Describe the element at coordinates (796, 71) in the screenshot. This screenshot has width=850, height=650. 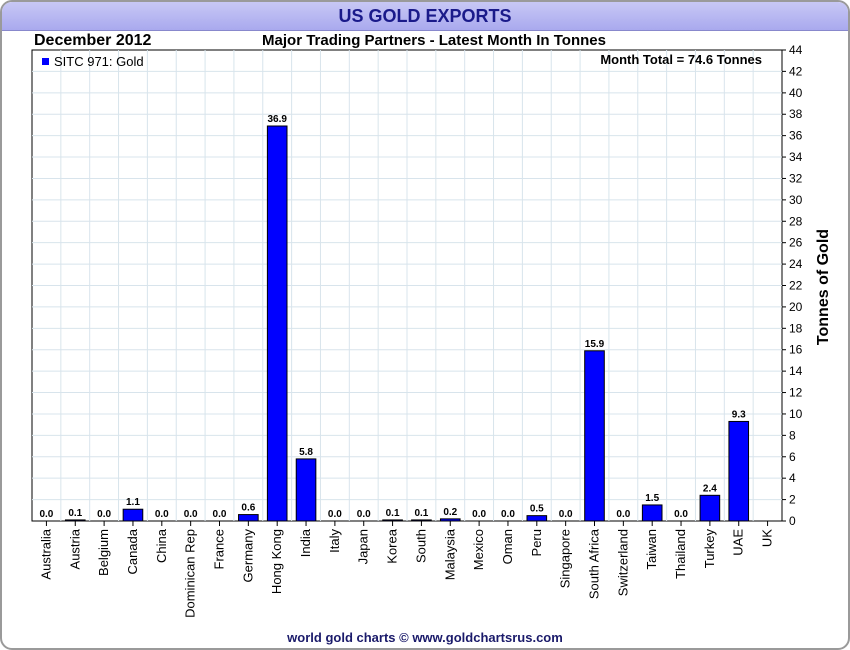
I see `y-tick-label: 42` at that location.